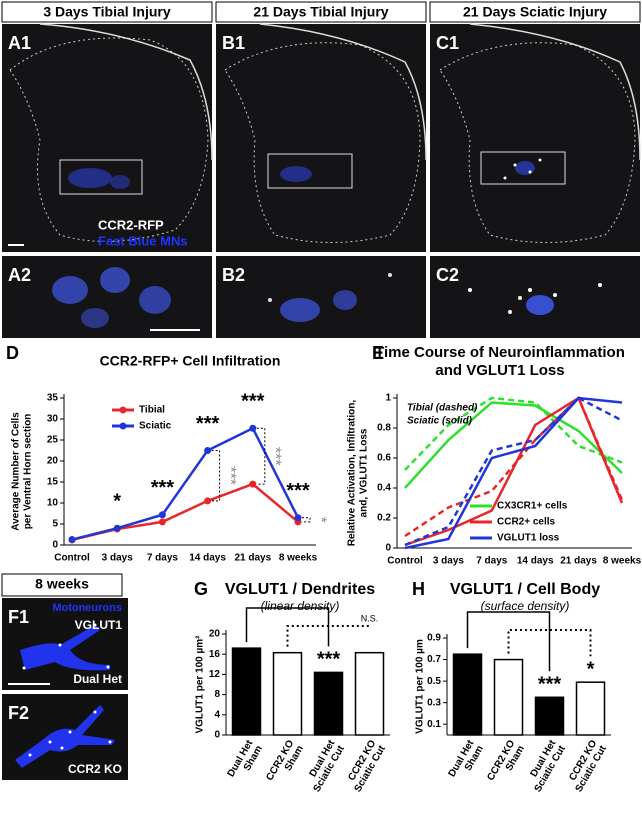  I want to click on y-tick-label: 4, so click(217, 714).